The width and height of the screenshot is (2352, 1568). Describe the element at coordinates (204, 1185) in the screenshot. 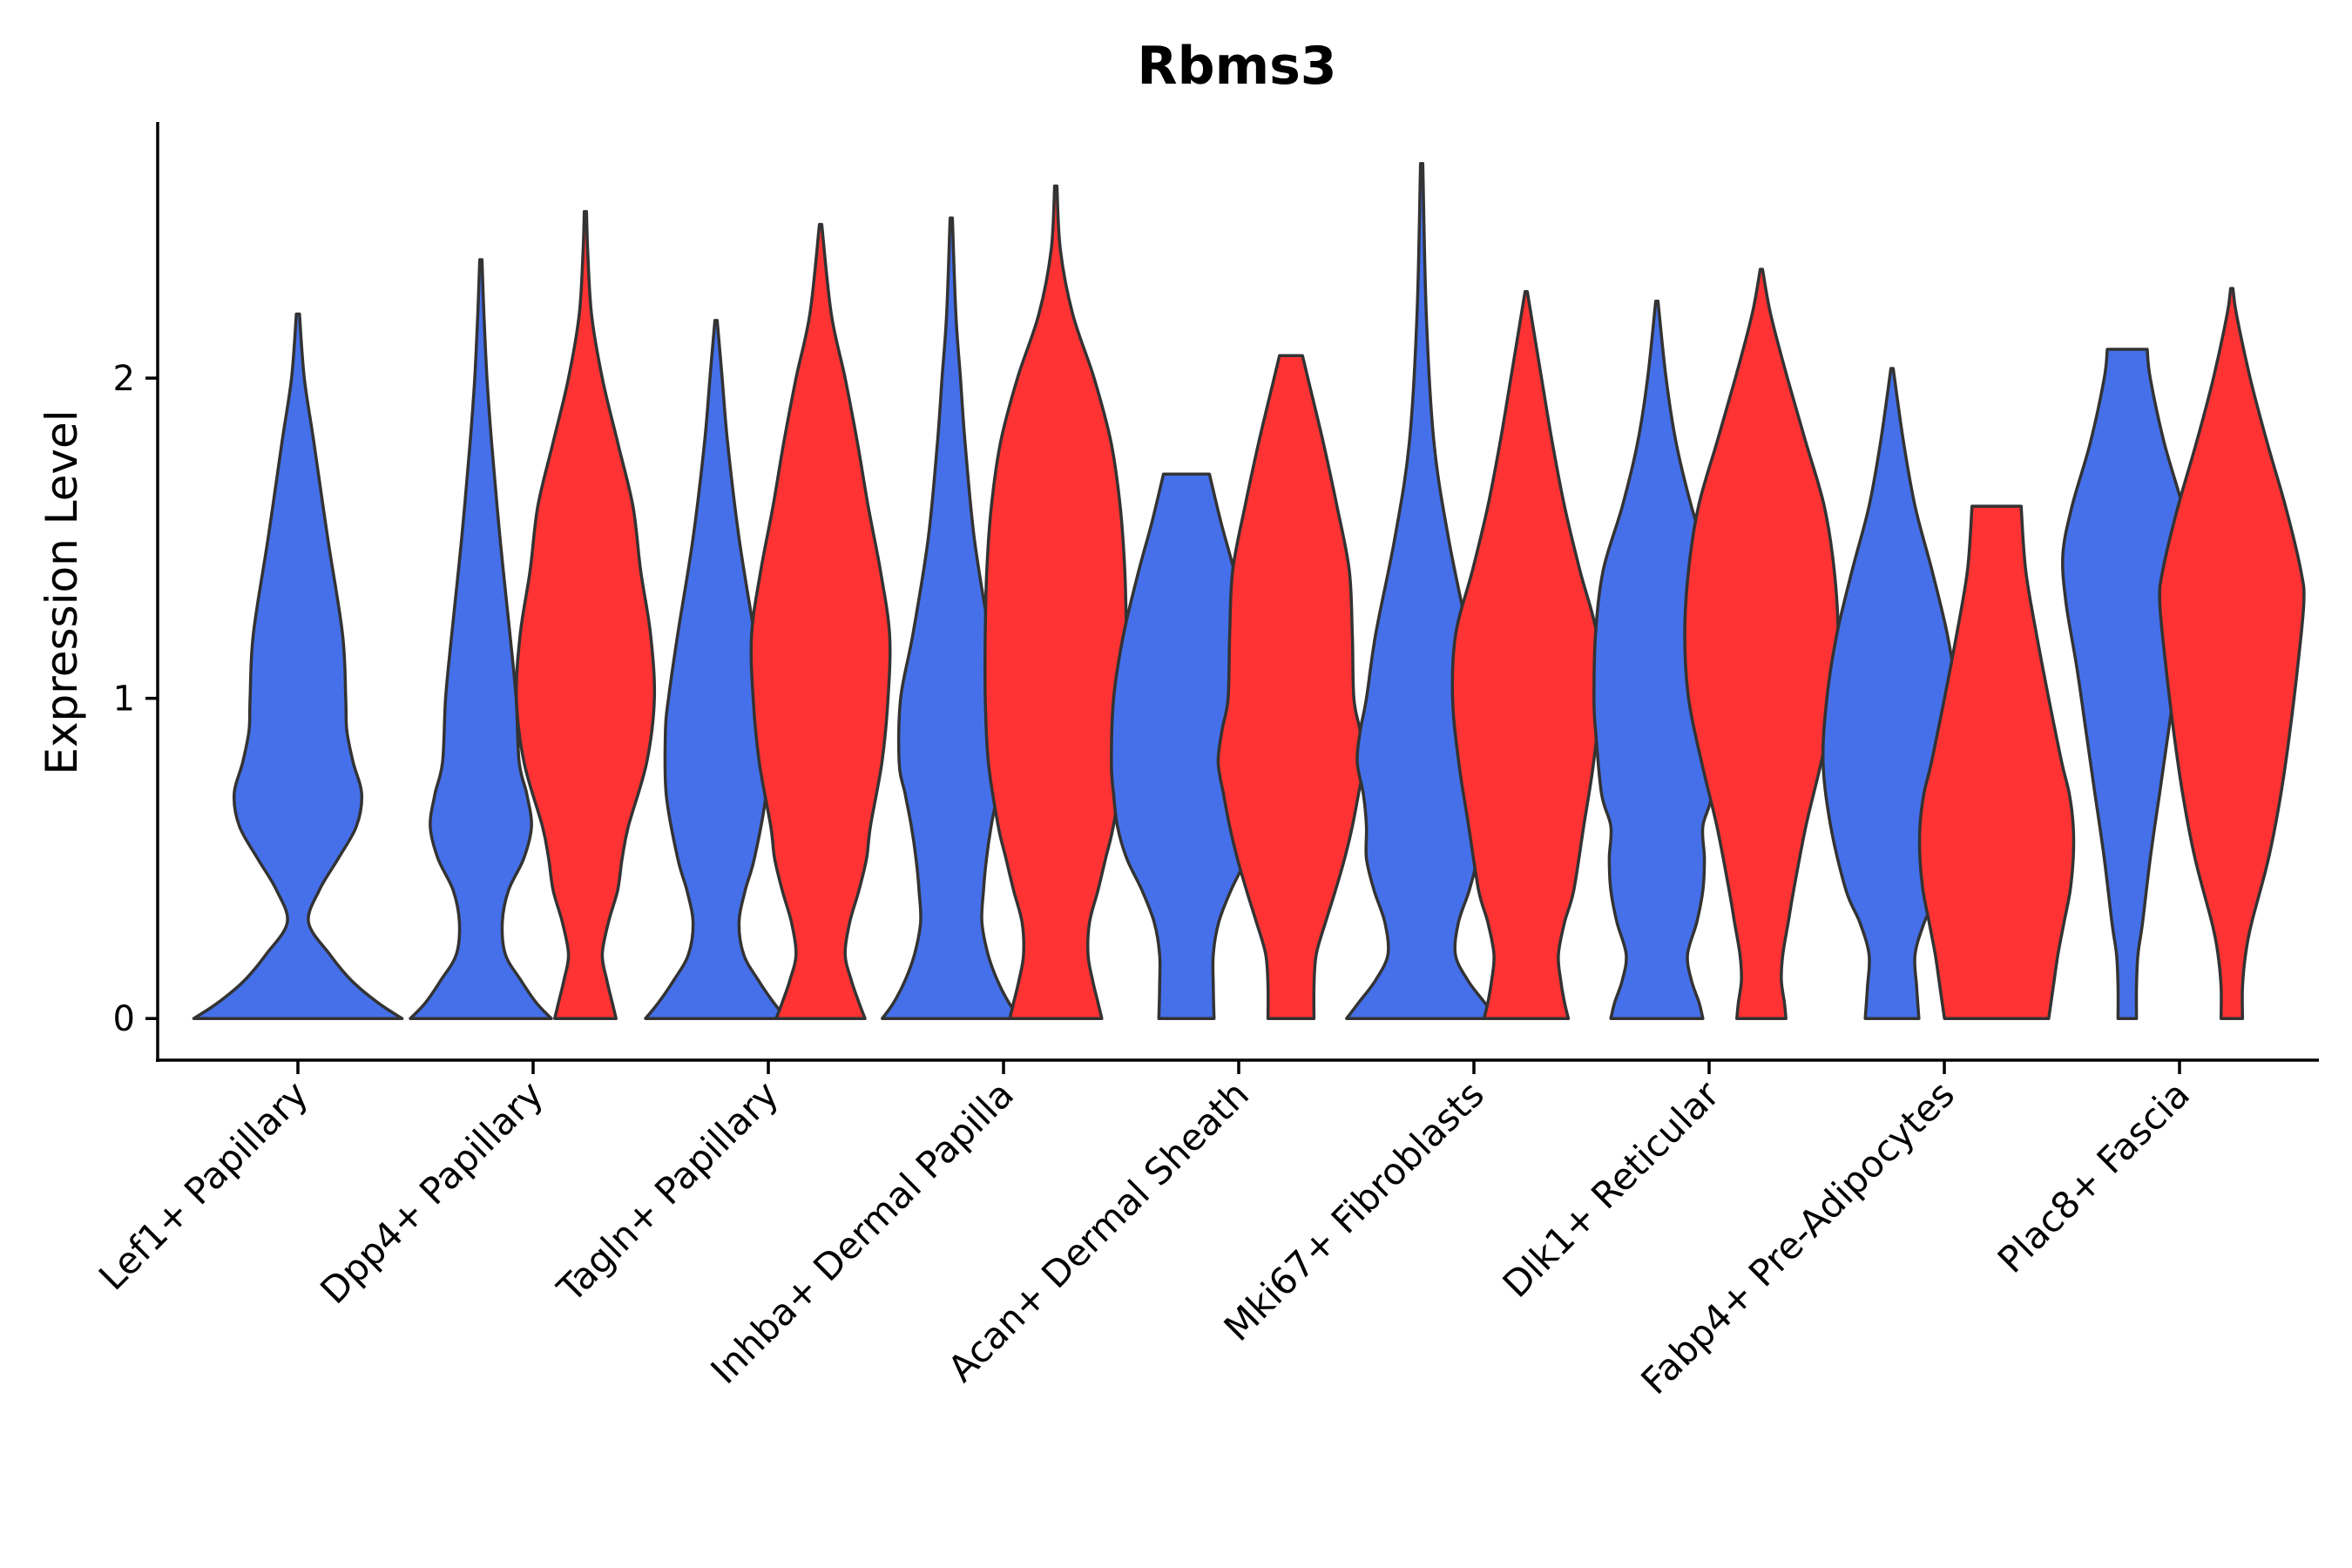

I see `x-tick-label-0: Lef1+ Papillary` at that location.